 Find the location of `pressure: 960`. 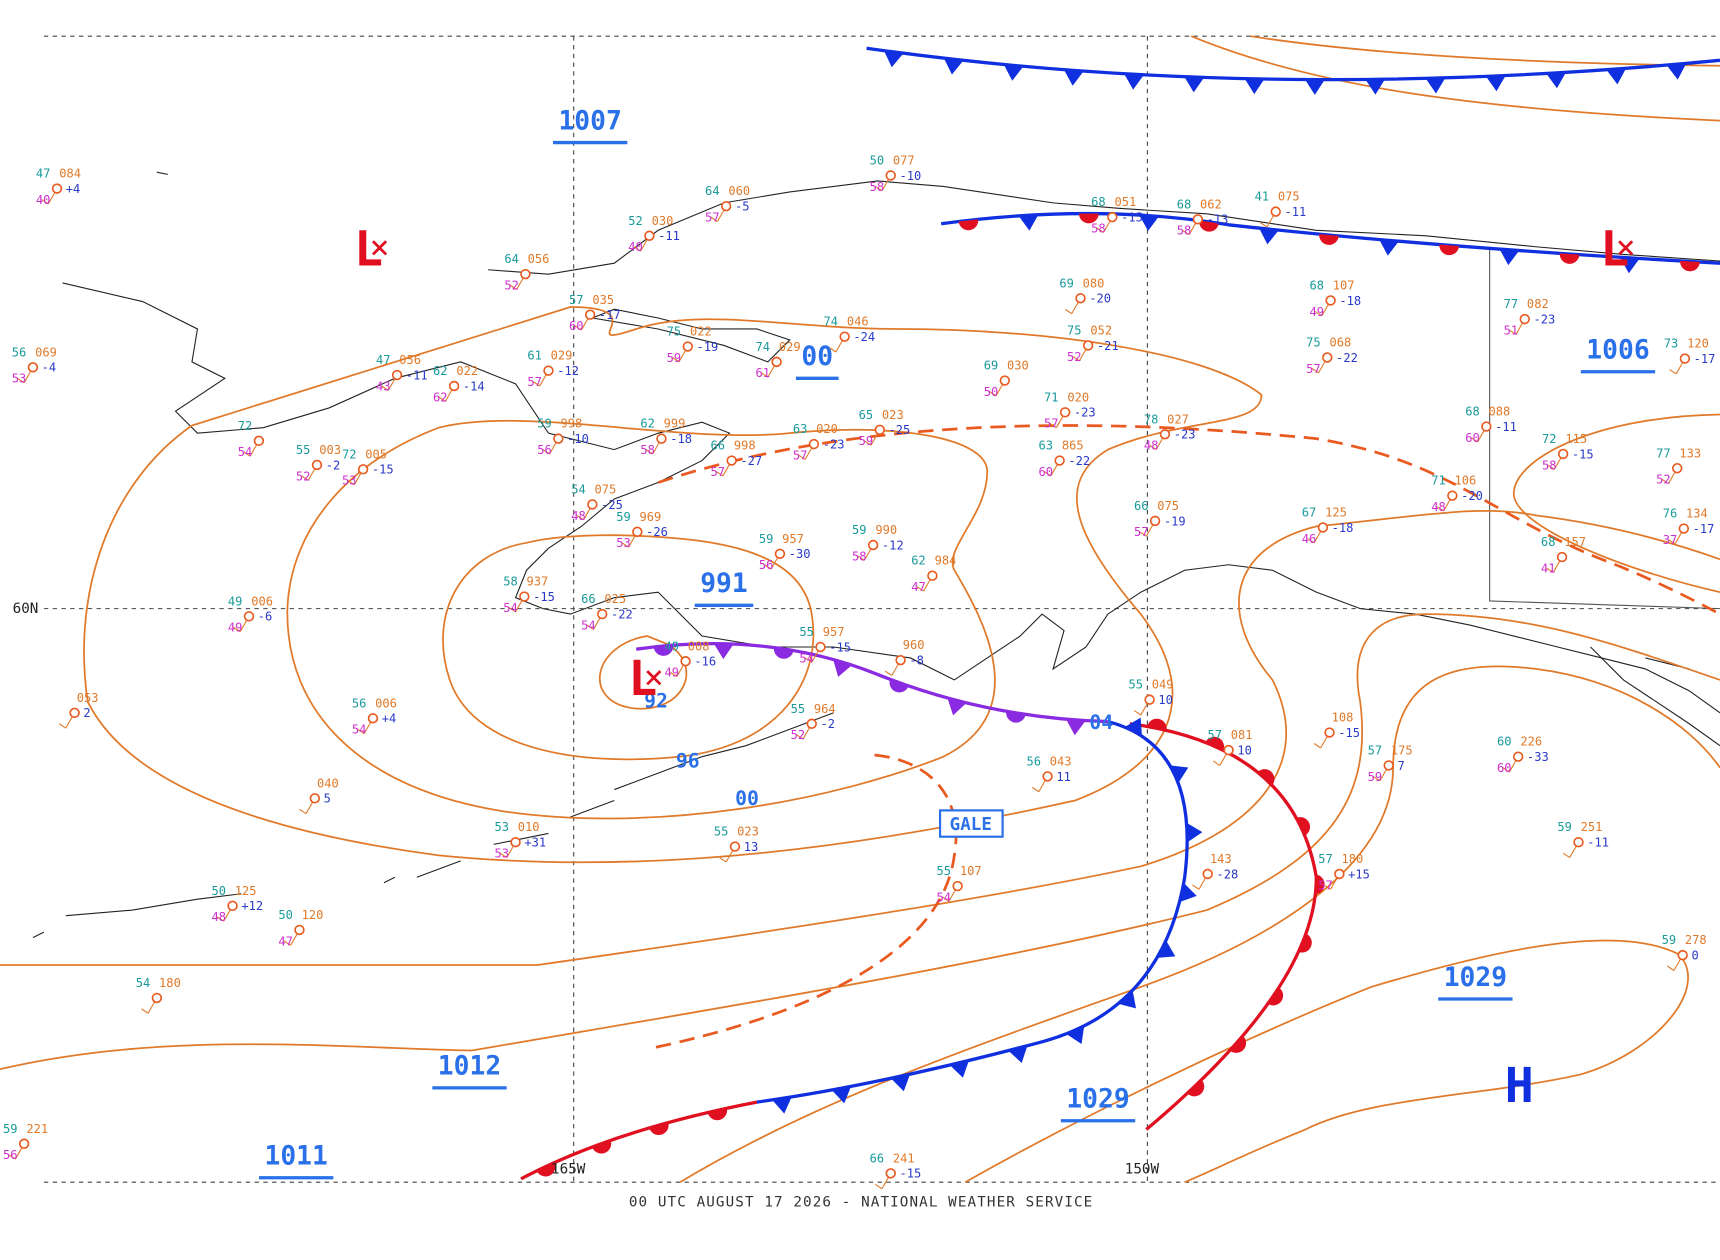

pressure: 960 is located at coordinates (914, 645).